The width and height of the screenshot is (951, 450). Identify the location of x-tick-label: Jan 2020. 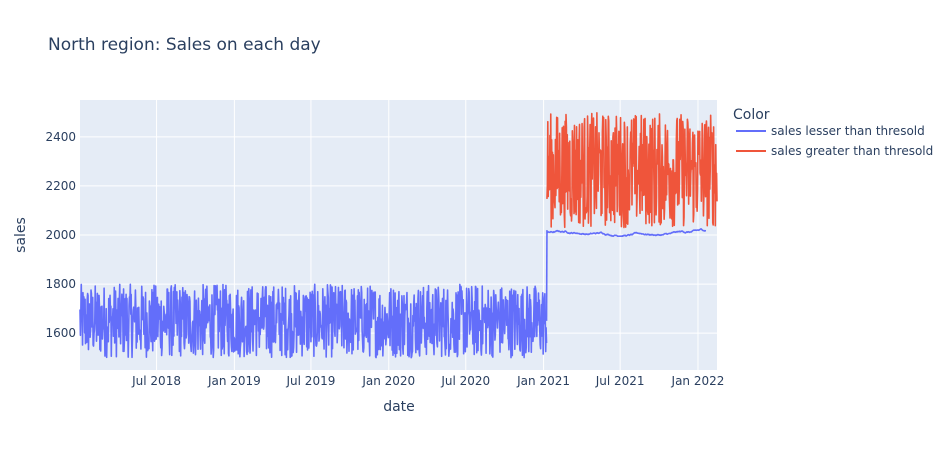
(388, 381).